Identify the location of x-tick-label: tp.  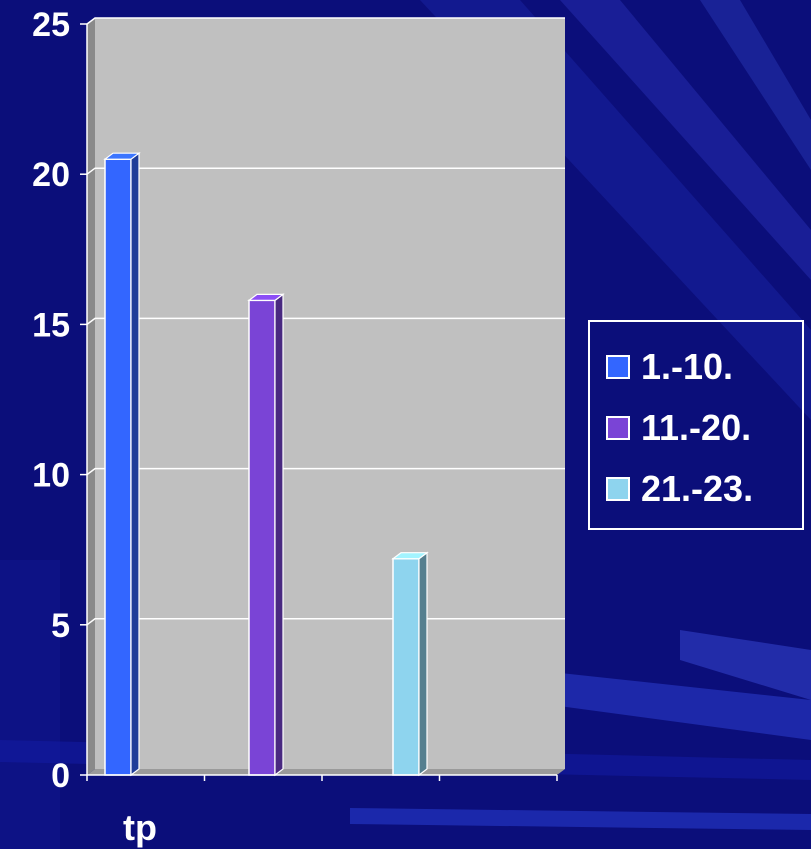
(140, 827).